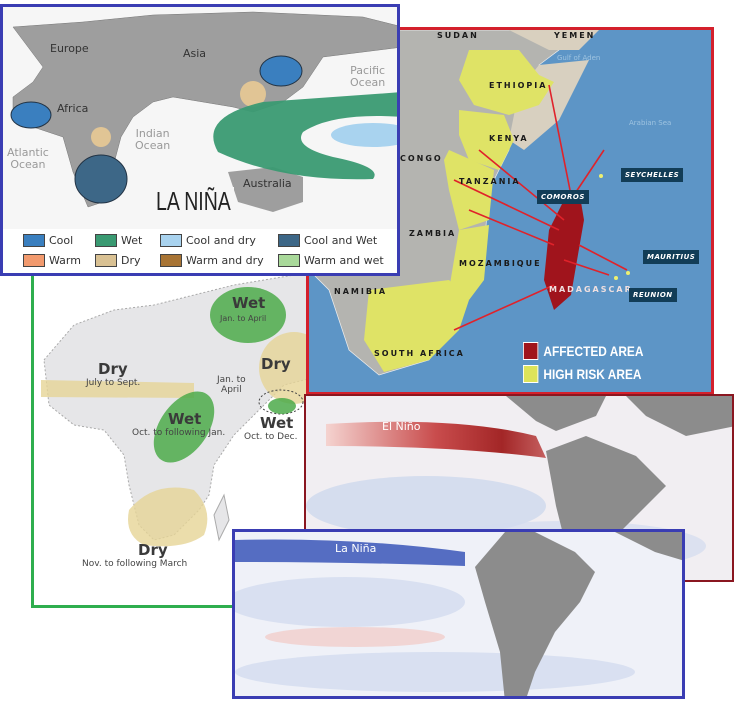 This screenshot has height=701, width=737. I want to click on africa-label: Africa, so click(73, 108).